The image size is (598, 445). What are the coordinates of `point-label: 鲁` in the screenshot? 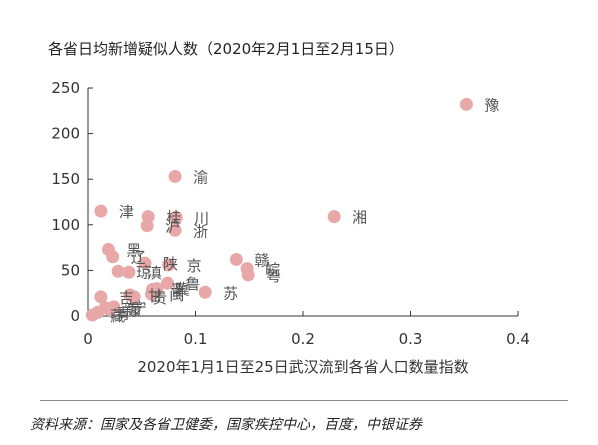 It's located at (193, 284).